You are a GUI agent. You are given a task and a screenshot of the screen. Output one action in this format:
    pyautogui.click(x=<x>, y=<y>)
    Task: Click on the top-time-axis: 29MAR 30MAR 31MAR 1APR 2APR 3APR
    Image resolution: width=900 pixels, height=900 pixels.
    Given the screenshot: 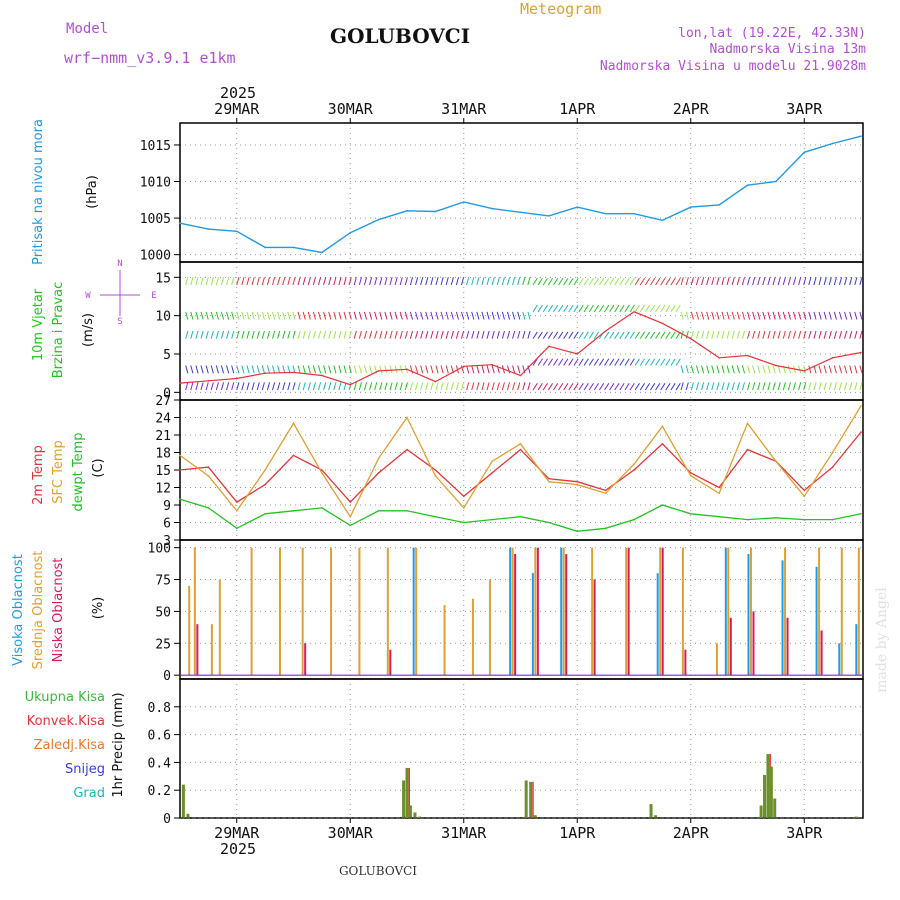 What is the action you would take?
    pyautogui.click(x=518, y=111)
    